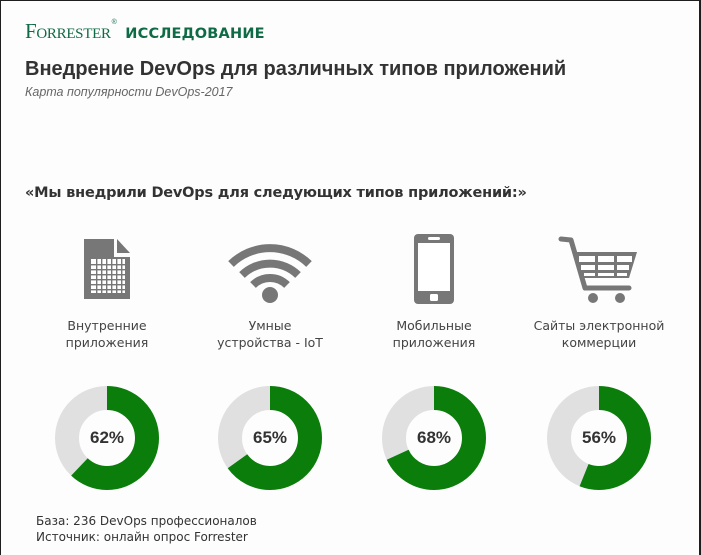 The height and width of the screenshot is (555, 701). I want to click on donut-value: 65%, so click(270, 437).